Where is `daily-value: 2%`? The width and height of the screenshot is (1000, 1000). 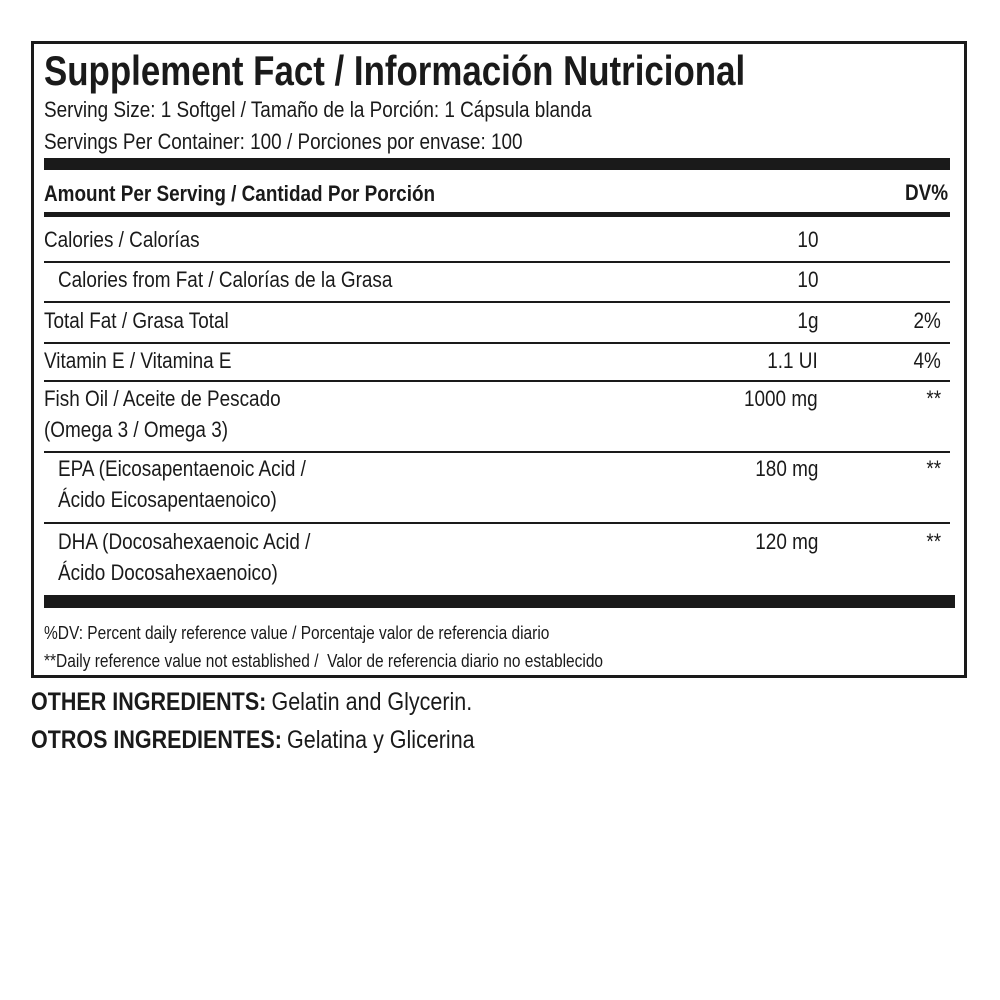
daily-value: 2% is located at coordinates (927, 320).